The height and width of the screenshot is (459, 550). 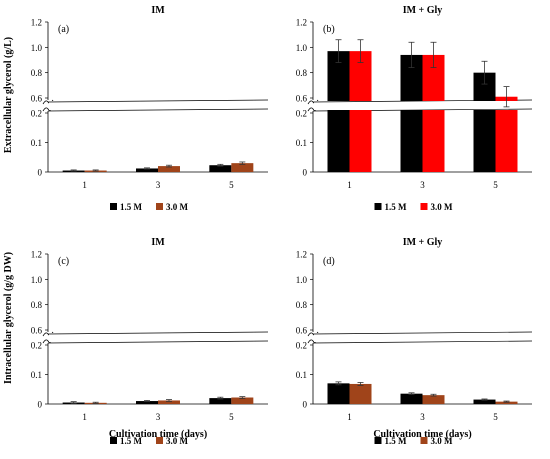 I want to click on panel-label: (c), so click(x=63, y=261).